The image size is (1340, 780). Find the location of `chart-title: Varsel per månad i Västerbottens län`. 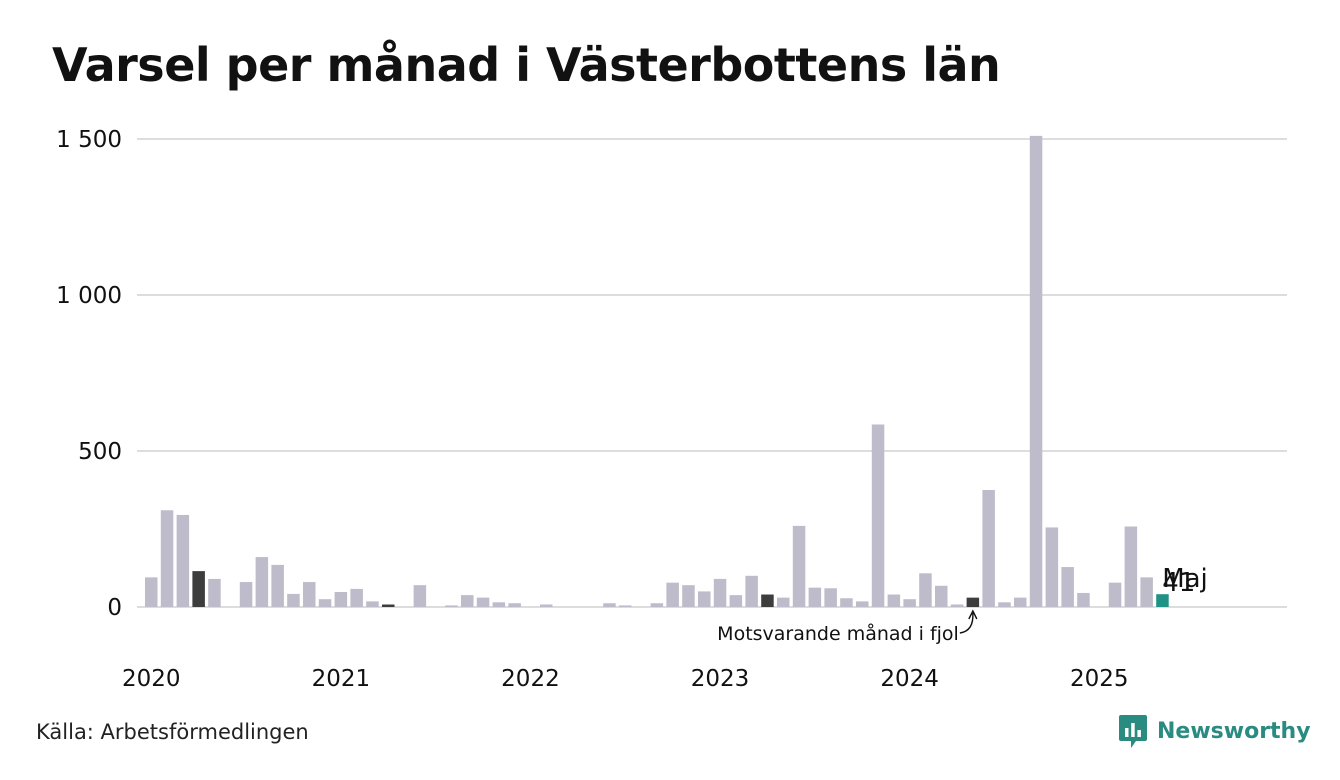

chart-title: Varsel per månad i Västerbottens län is located at coordinates (526, 65).